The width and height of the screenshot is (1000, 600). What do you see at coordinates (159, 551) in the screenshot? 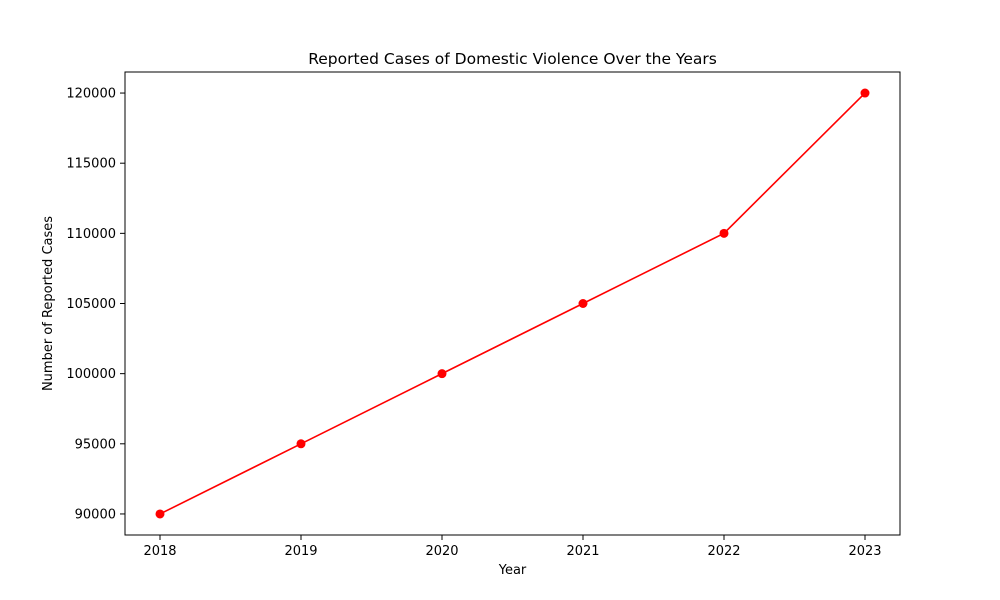
I see `x-tick-label: 2018` at bounding box center [159, 551].